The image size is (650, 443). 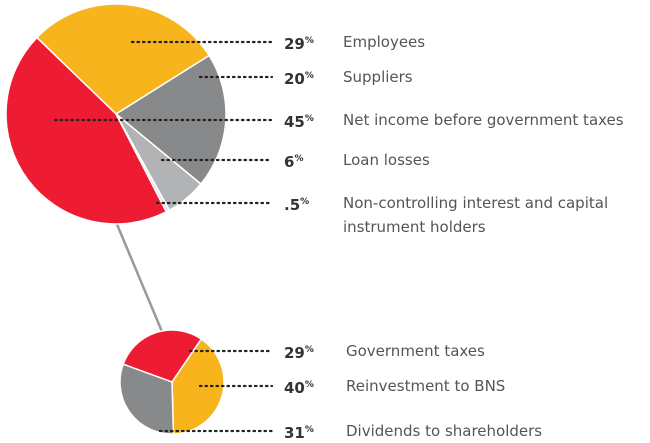 What do you see at coordinates (289, 162) in the screenshot?
I see `percent-value: 6` at bounding box center [289, 162].